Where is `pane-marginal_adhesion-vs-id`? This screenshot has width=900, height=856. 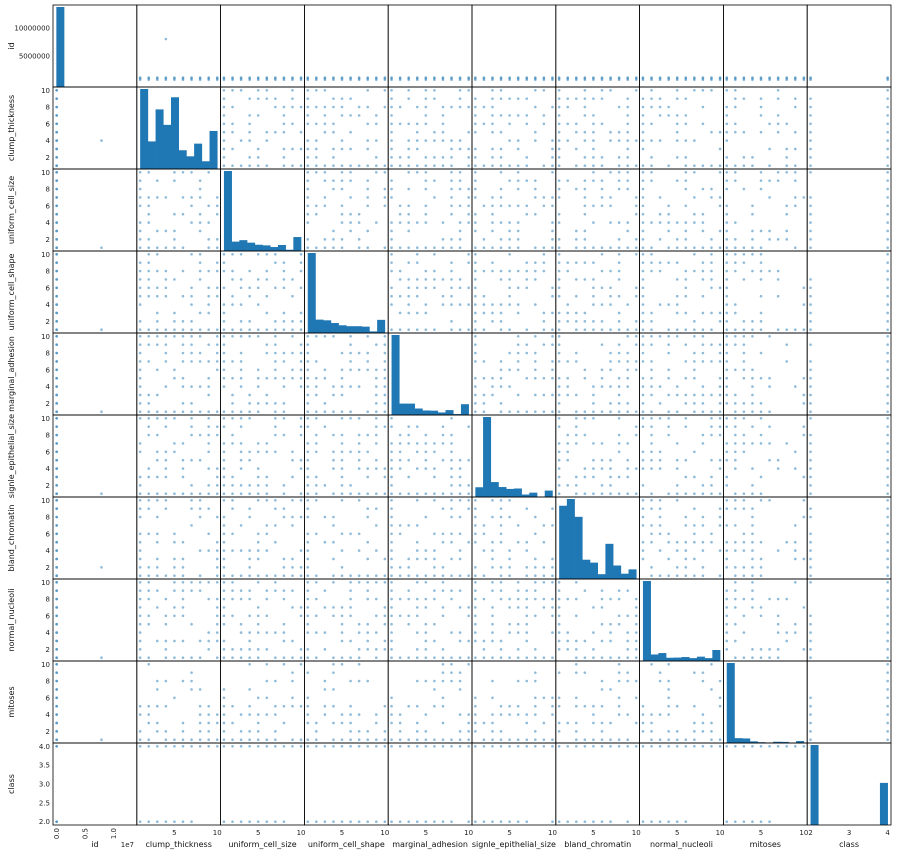 pane-marginal_adhesion-vs-id is located at coordinates (95, 374).